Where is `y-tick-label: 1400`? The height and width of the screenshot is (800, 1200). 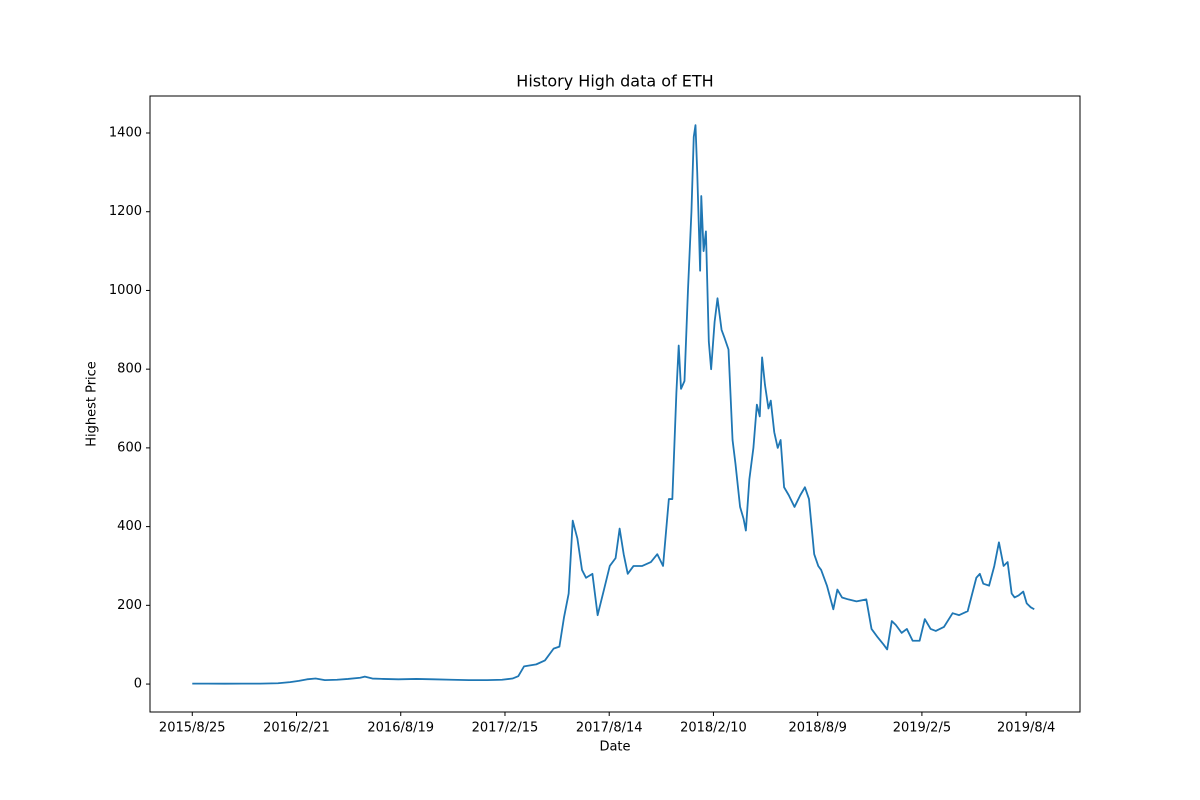
y-tick-label: 1400 is located at coordinates (125, 132).